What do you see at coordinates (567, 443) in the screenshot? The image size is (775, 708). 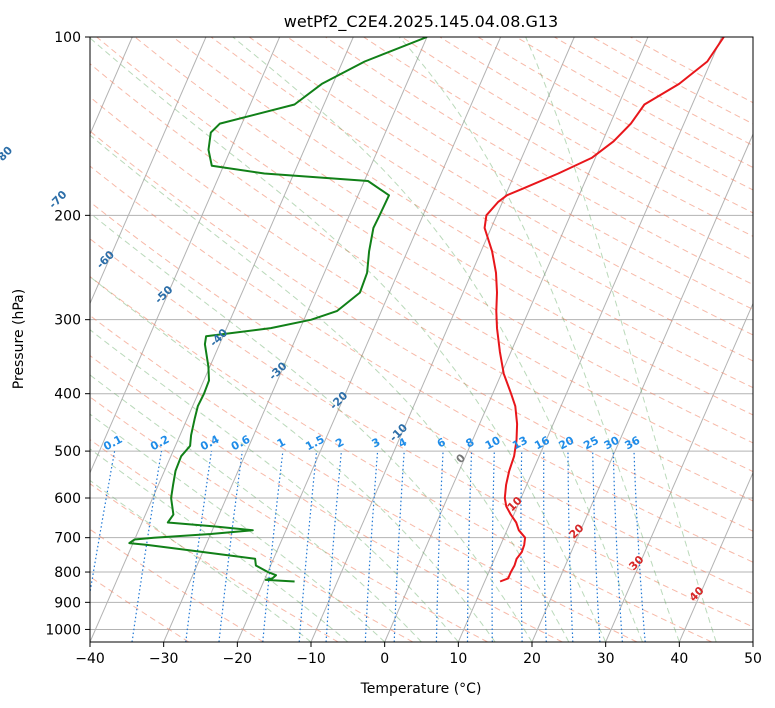 I see `mixing-ratio-label: 20` at bounding box center [567, 443].